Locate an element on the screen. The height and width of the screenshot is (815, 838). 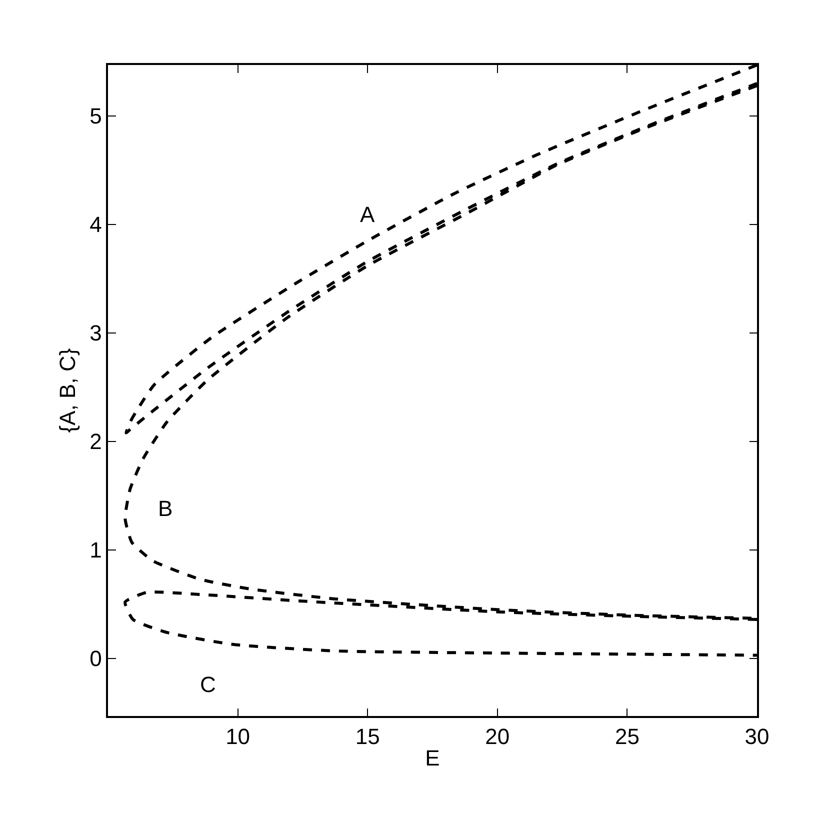
y-tick-label: 2 is located at coordinates (96, 441).